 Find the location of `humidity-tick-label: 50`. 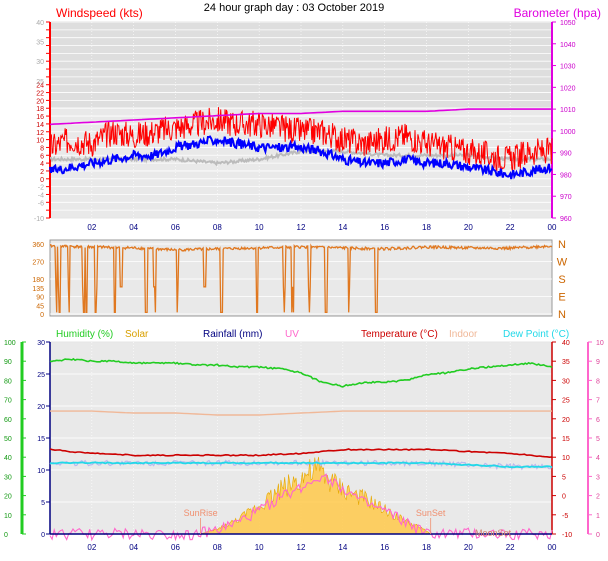

humidity-tick-label: 50 is located at coordinates (8, 439).